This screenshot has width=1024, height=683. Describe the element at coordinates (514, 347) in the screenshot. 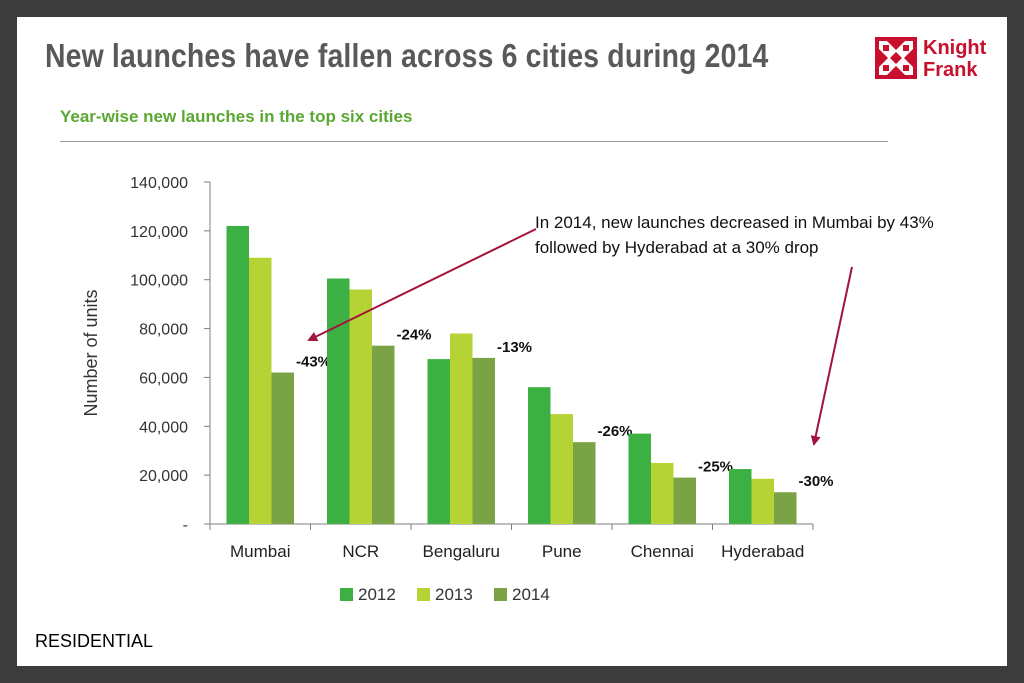

I see `change-label-bengaluru: -13%` at that location.